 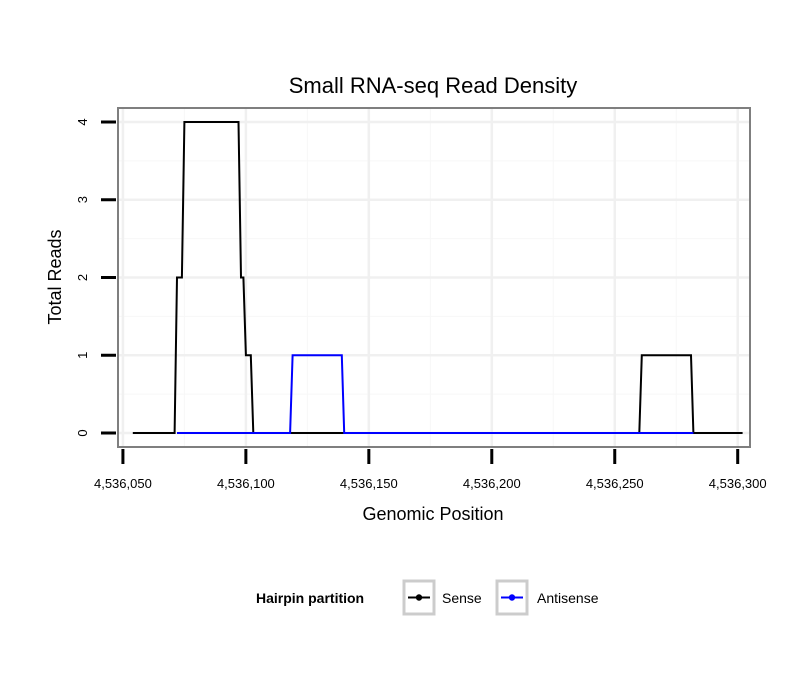 I want to click on x-tick-label: 4,536,050, so click(x=123, y=483).